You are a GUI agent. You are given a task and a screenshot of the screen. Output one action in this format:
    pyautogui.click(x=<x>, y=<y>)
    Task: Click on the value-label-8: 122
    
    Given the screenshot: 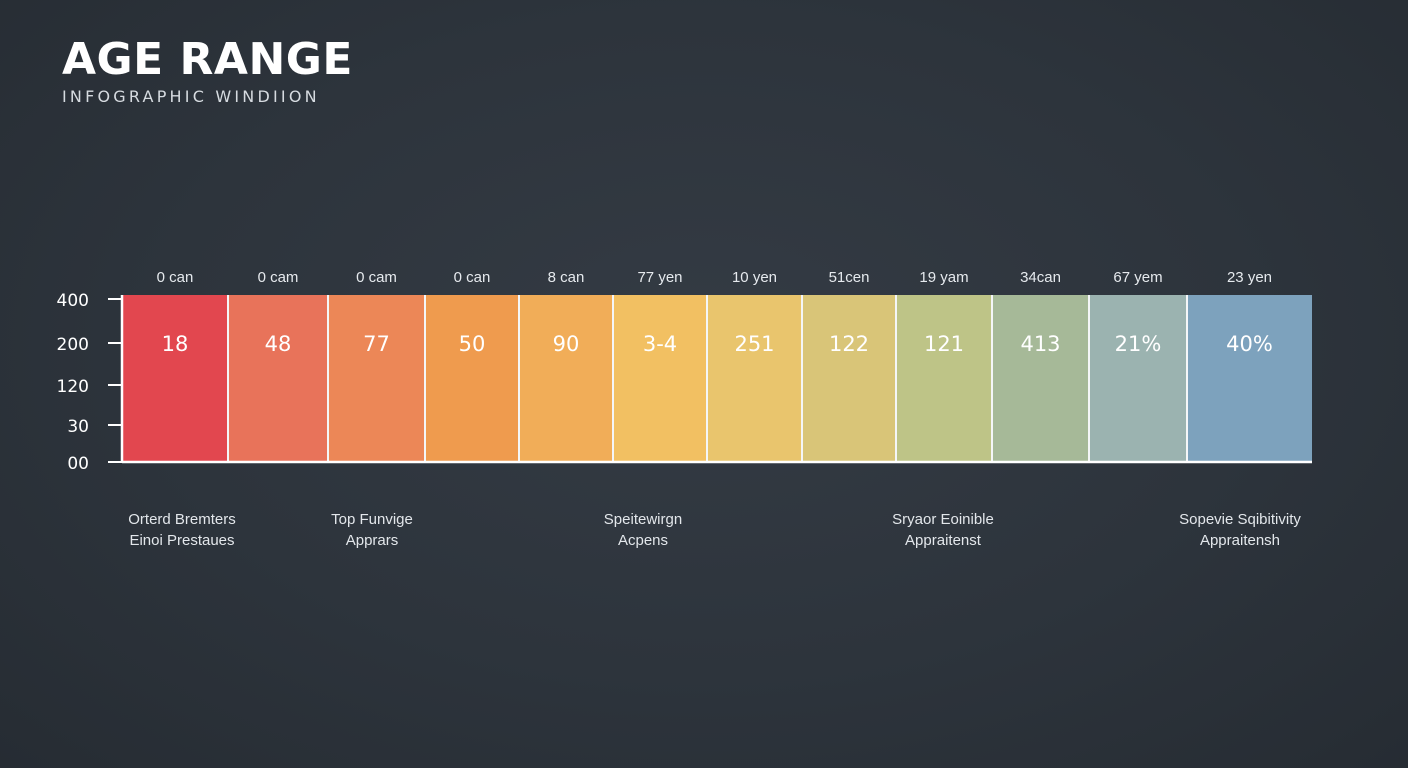 What is the action you would take?
    pyautogui.click(x=849, y=344)
    